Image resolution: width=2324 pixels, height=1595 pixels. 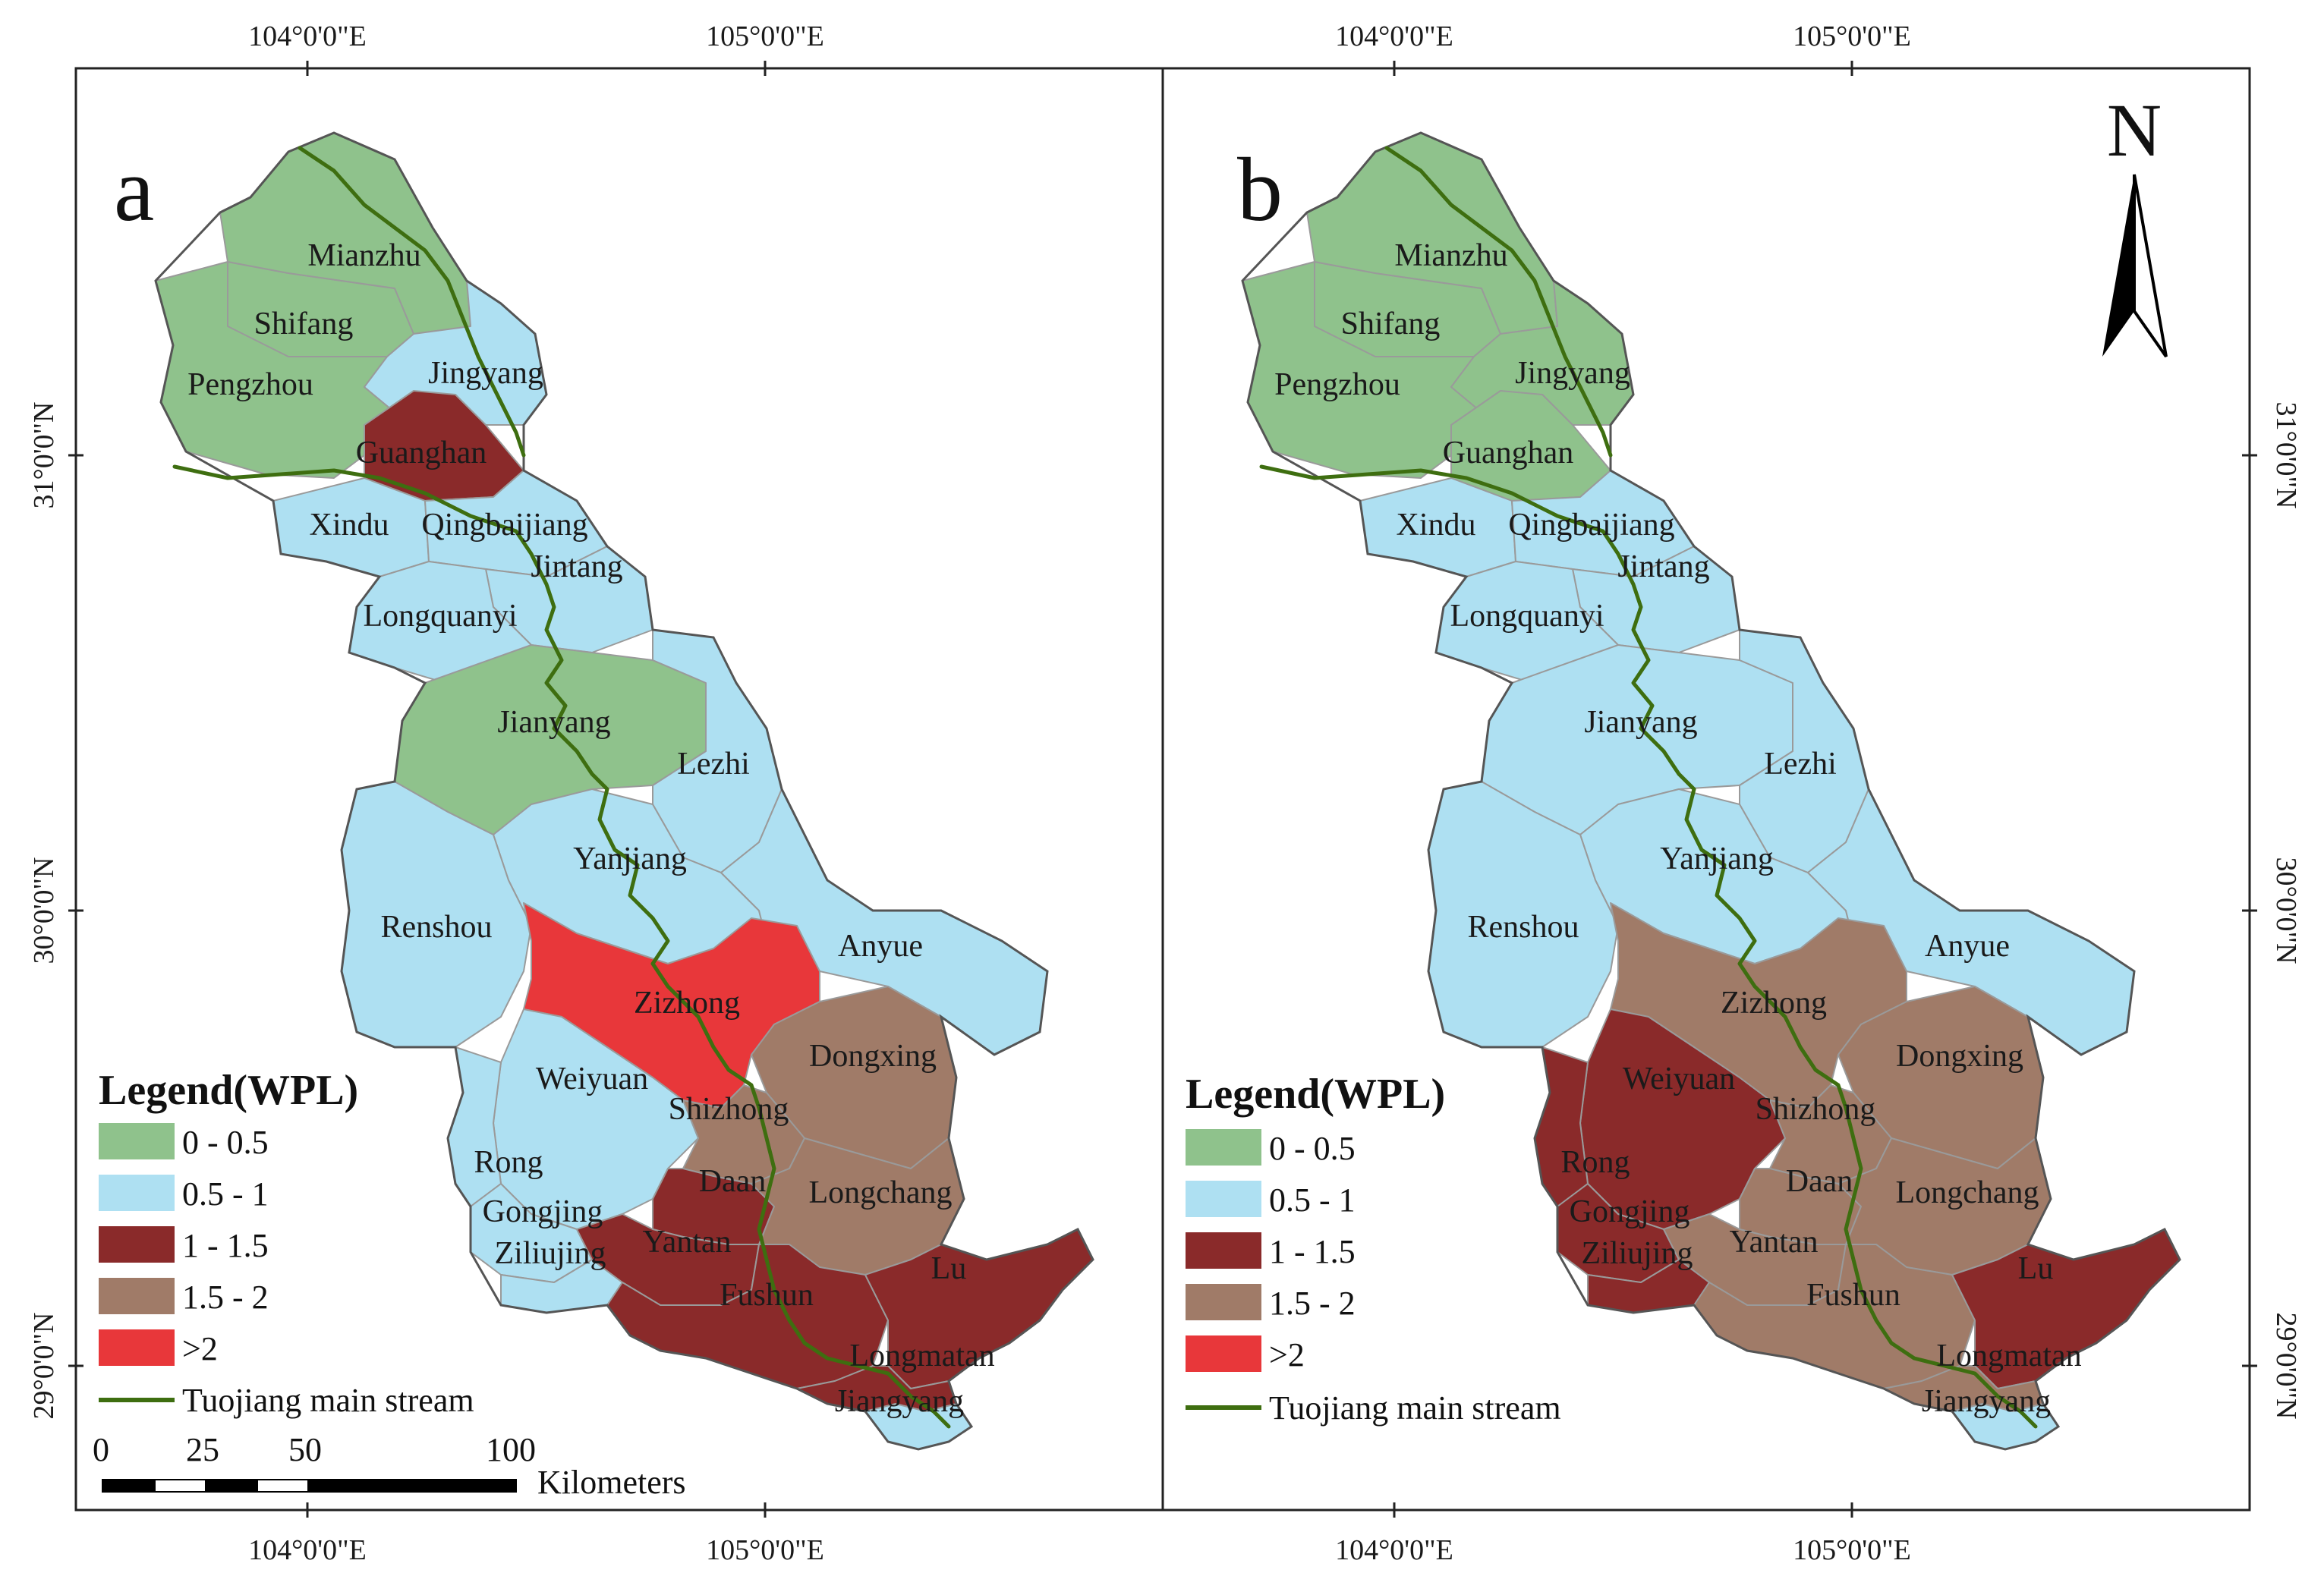 I want to click on county-label-lu-a: Lu, so click(x=949, y=1268).